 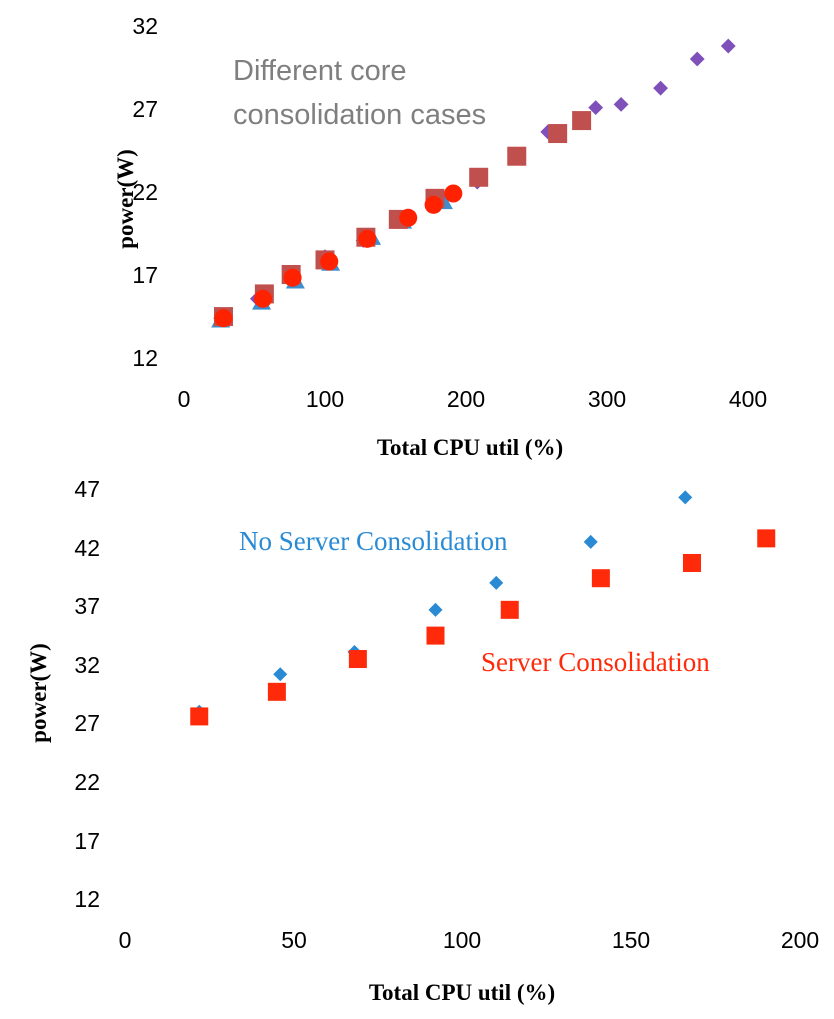 I want to click on annotation-line: Different core, so click(x=320, y=71).